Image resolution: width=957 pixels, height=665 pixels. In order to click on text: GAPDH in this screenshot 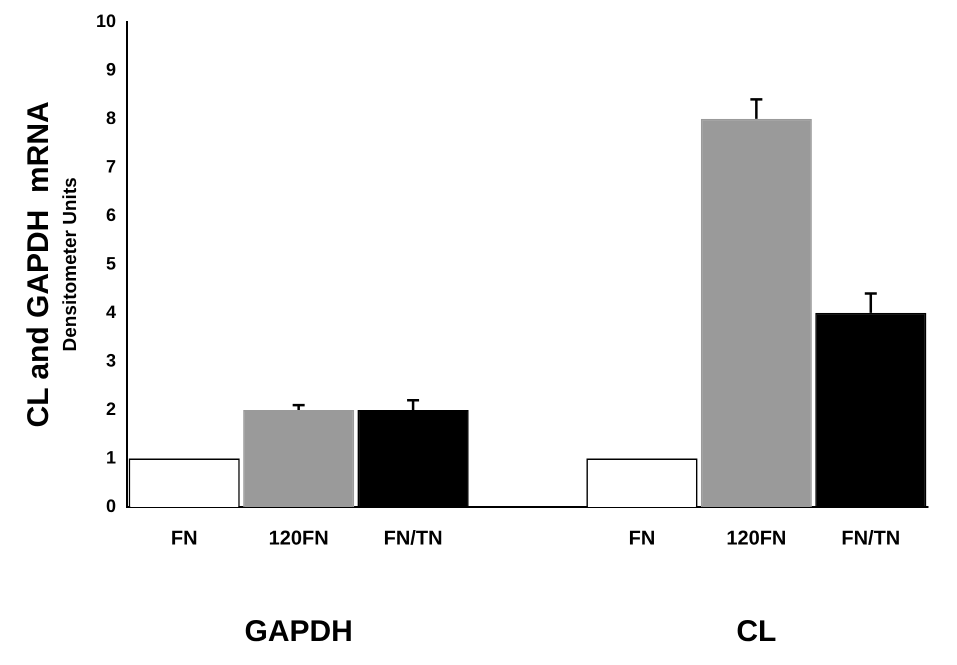, I will do `click(298, 631)`.